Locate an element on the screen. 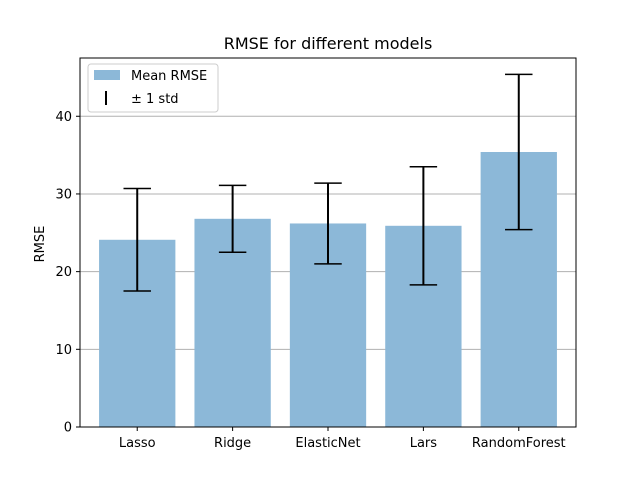 The height and width of the screenshot is (480, 640). legend-swatch-mean-rmse is located at coordinates (107, 75).